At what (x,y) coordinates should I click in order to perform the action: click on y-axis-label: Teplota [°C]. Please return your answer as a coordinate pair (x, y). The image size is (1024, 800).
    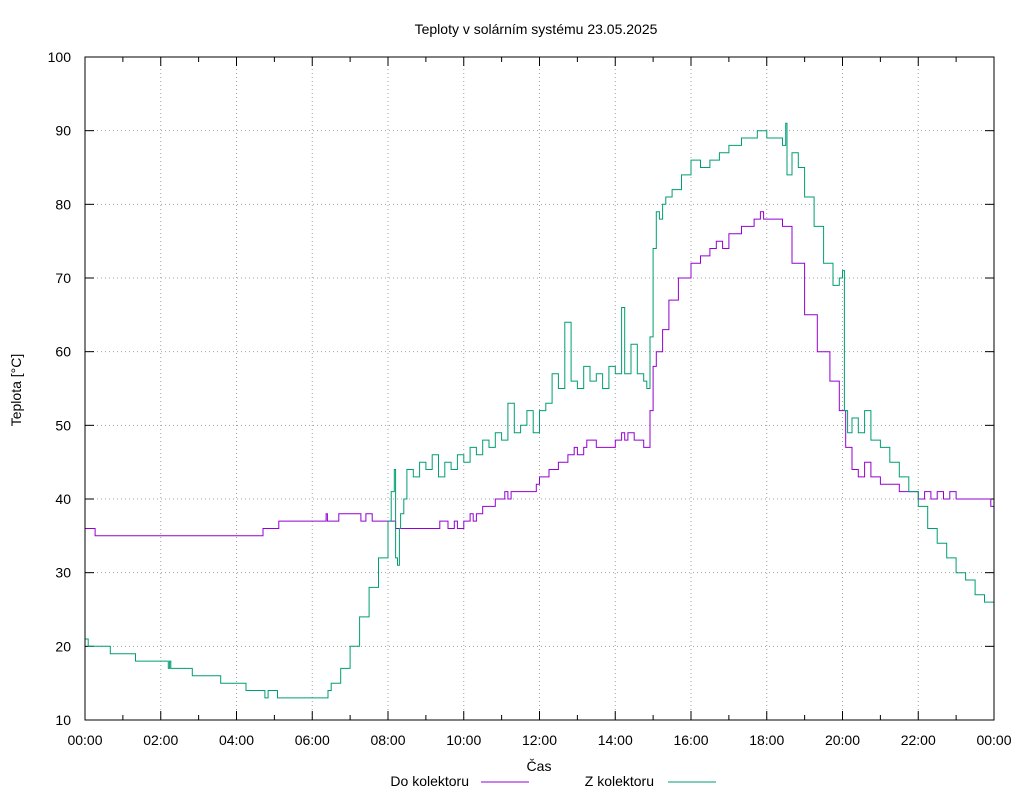
    Looking at the image, I should click on (16, 390).